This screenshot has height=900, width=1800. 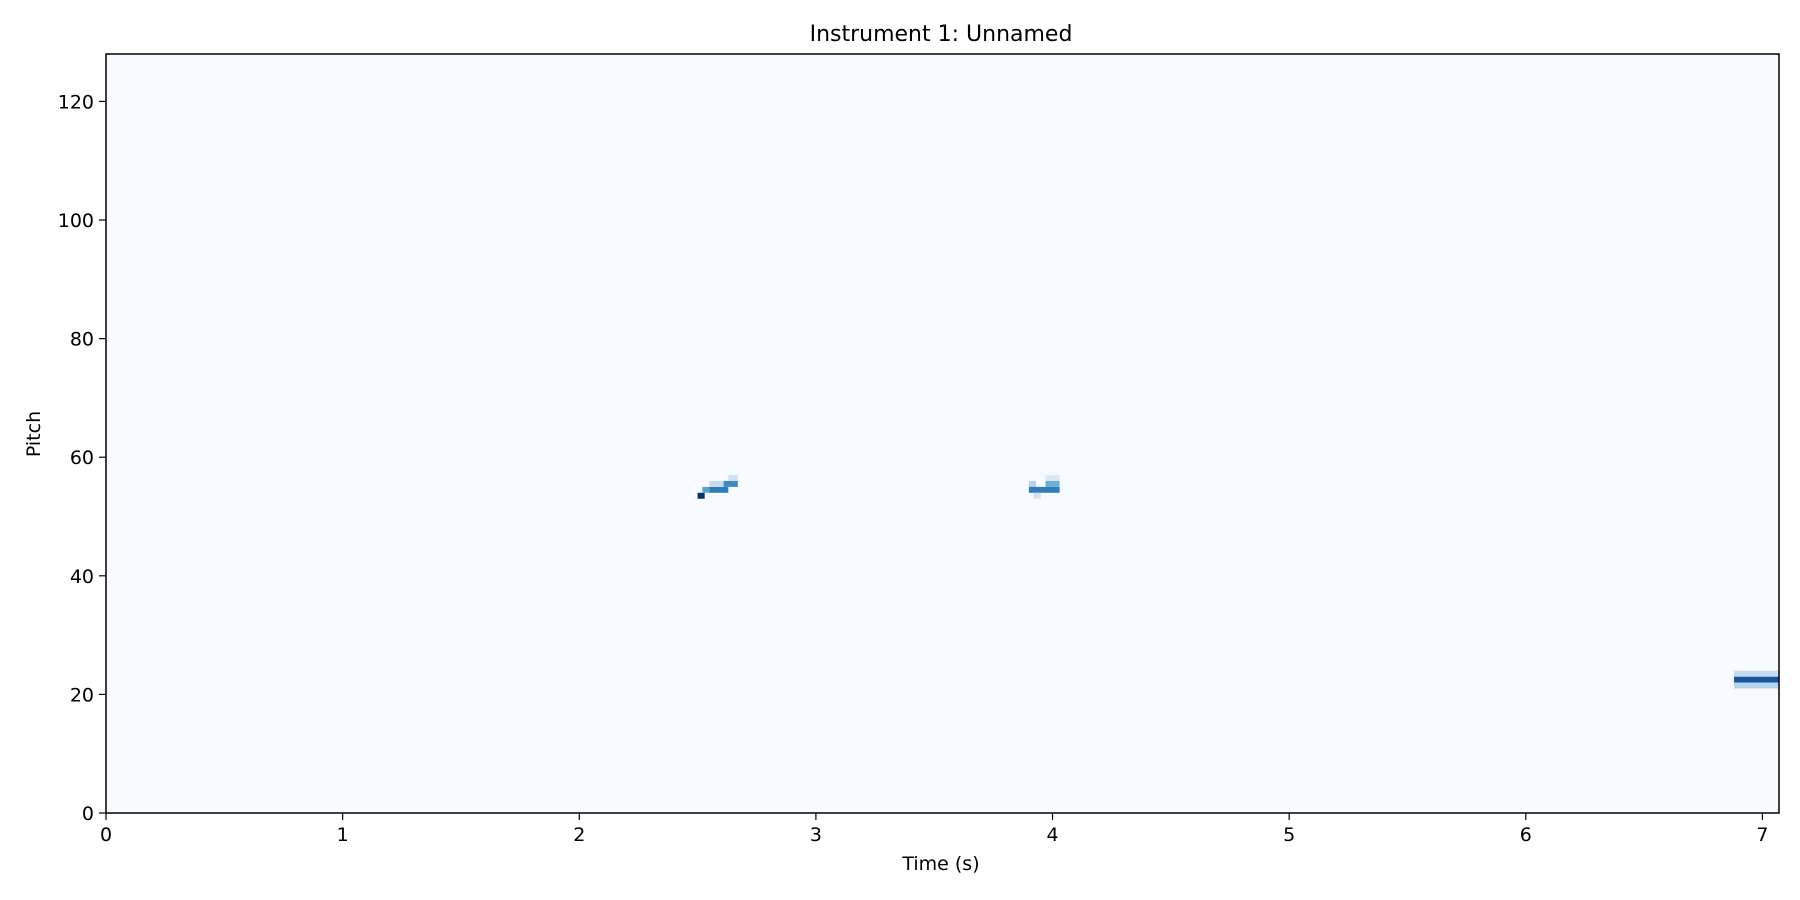 What do you see at coordinates (82, 577) in the screenshot?
I see `y-tick-label: 40` at bounding box center [82, 577].